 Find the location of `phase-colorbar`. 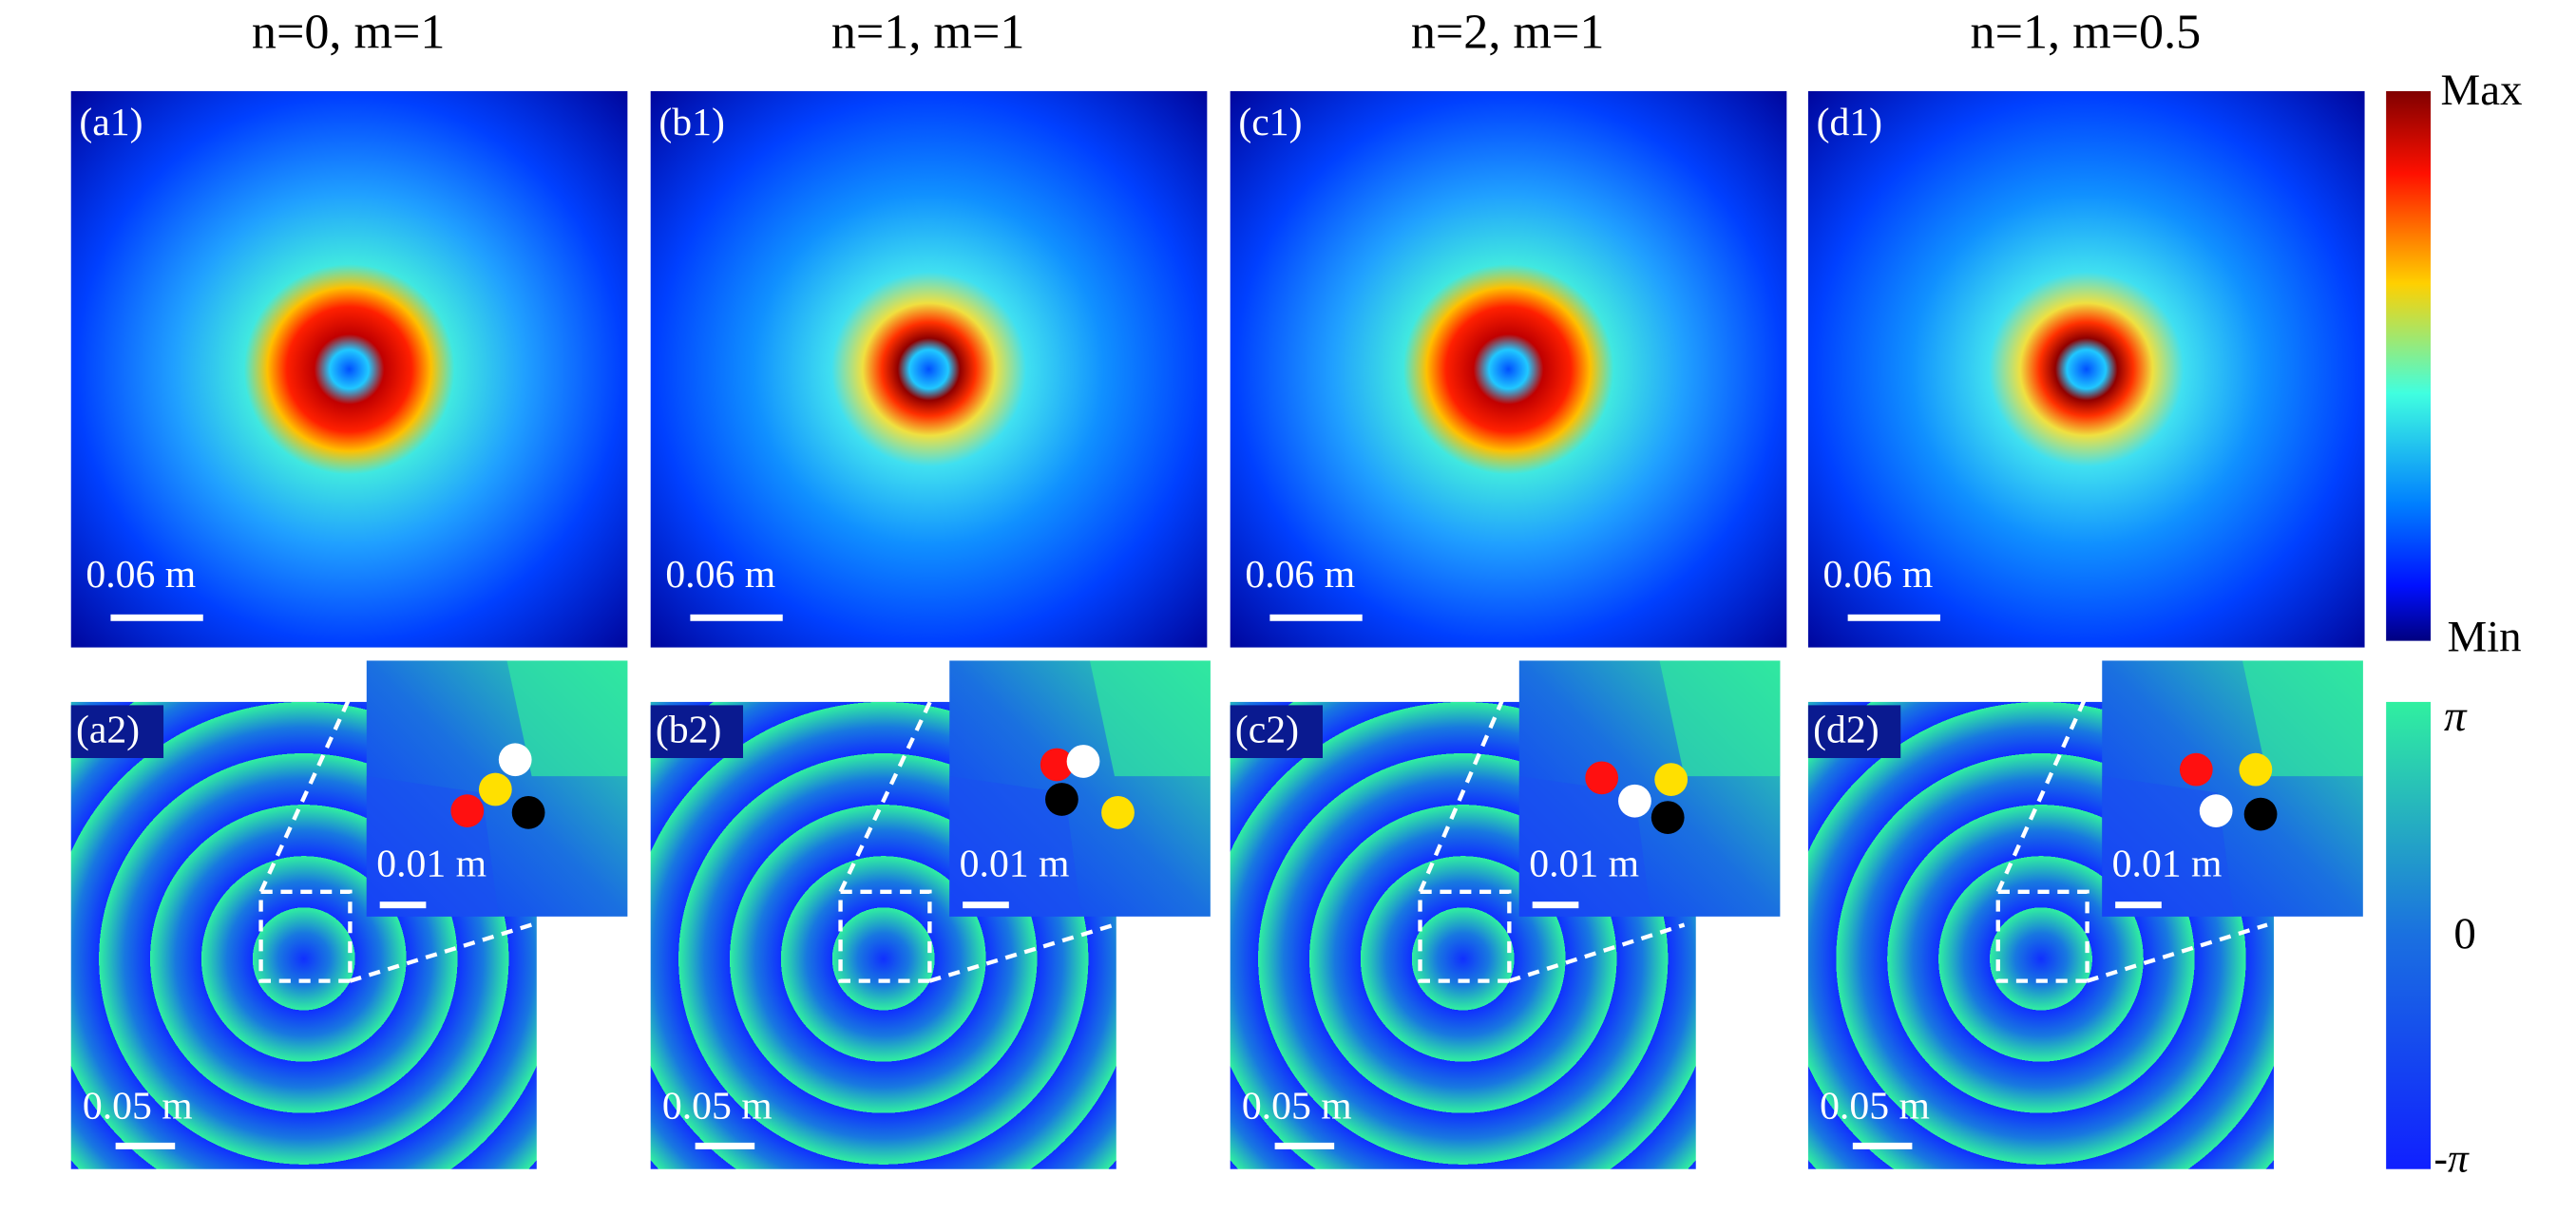

phase-colorbar is located at coordinates (2409, 935).